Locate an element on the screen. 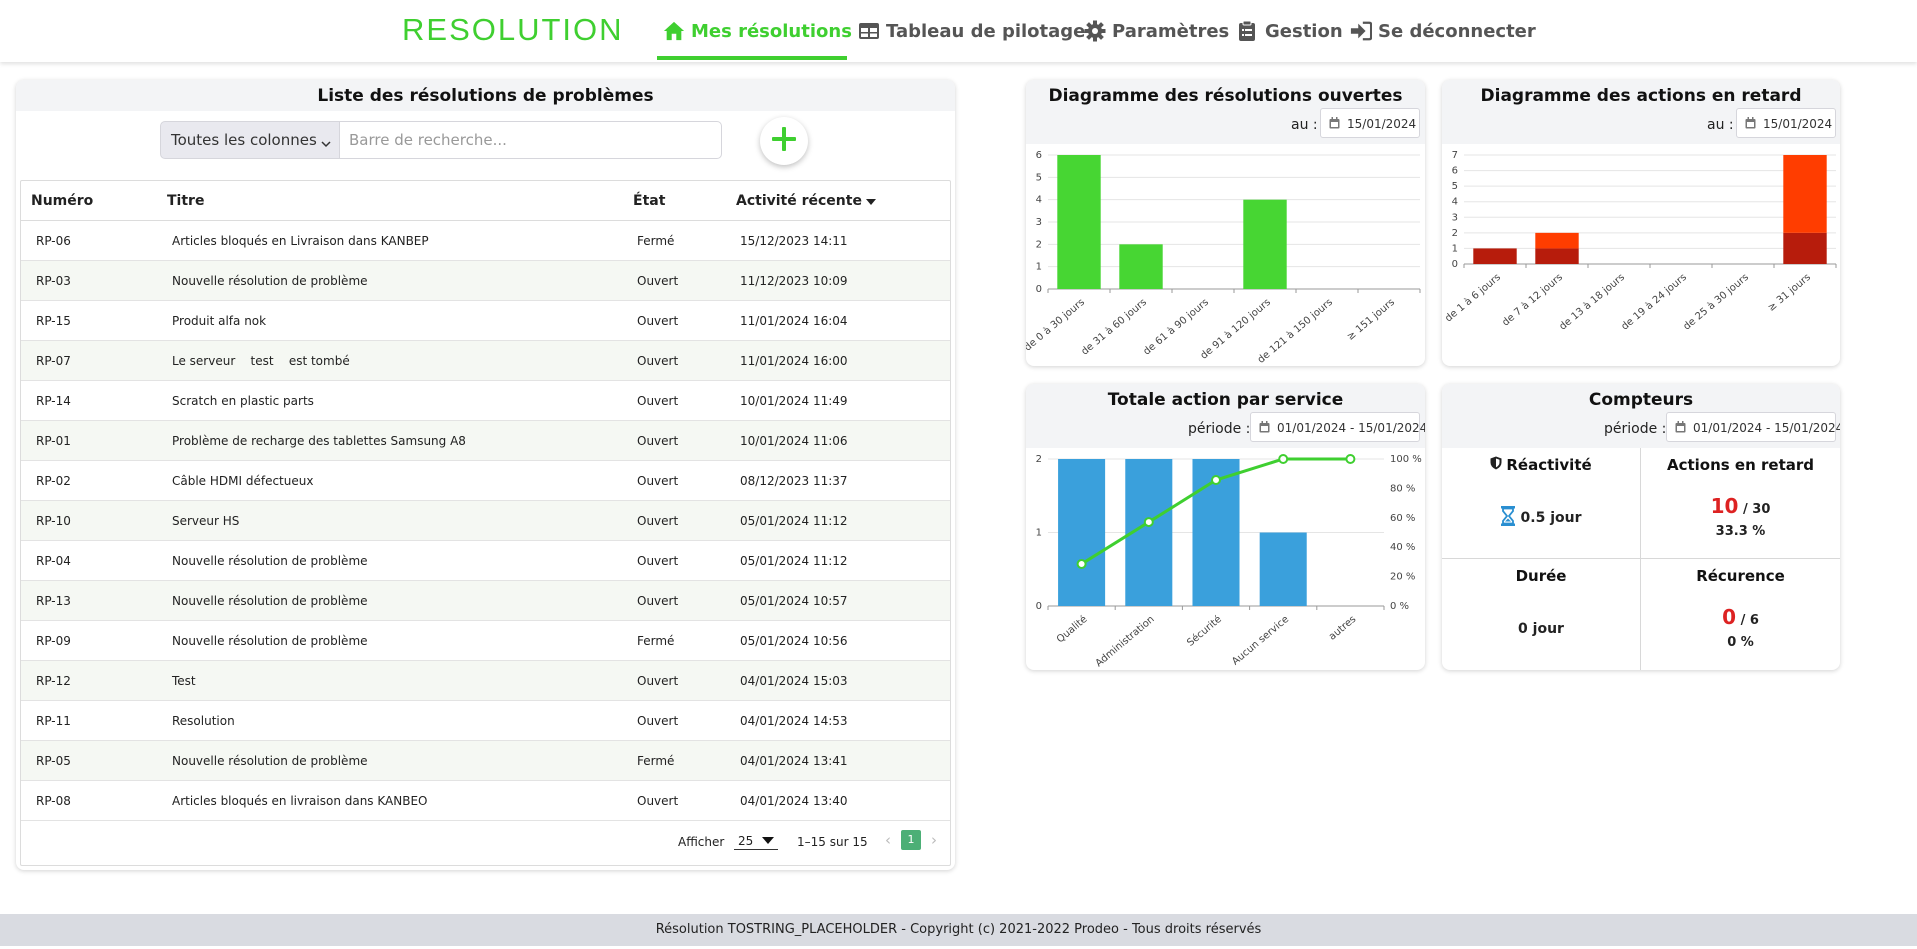  header-etat: État is located at coordinates (649, 201).